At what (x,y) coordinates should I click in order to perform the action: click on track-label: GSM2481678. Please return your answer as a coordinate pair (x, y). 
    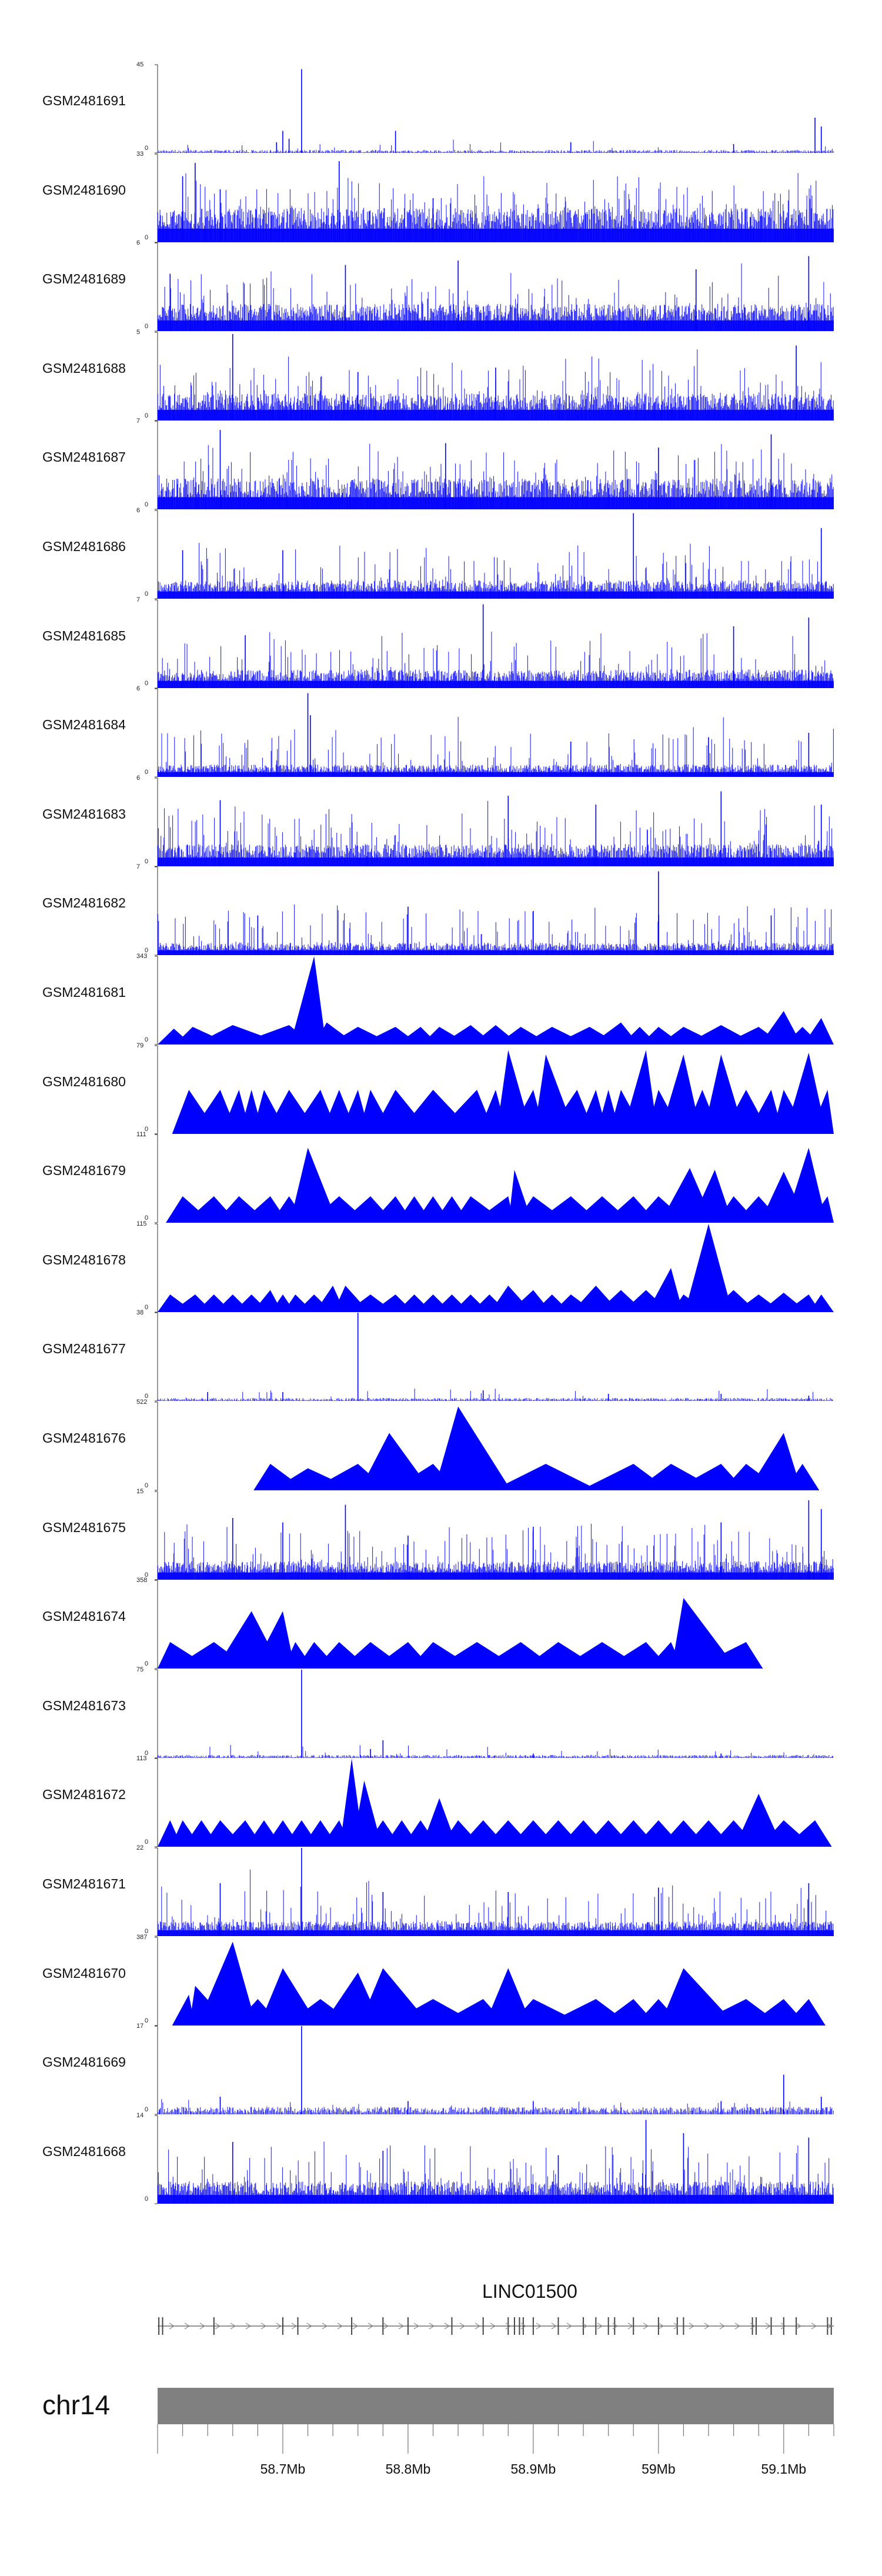
    Looking at the image, I should click on (84, 1259).